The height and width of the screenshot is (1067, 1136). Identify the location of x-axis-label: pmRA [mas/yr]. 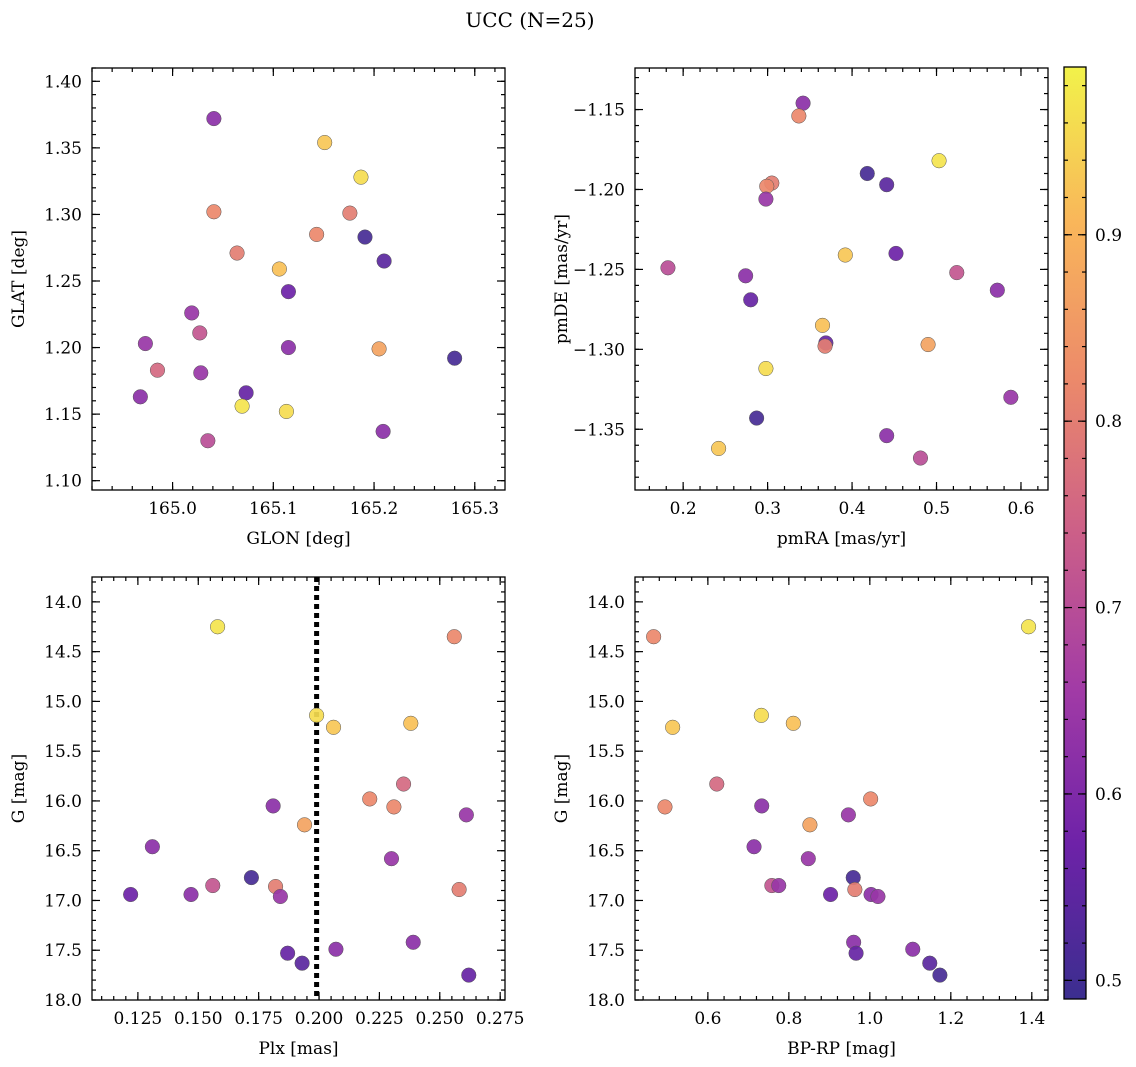
(841, 539).